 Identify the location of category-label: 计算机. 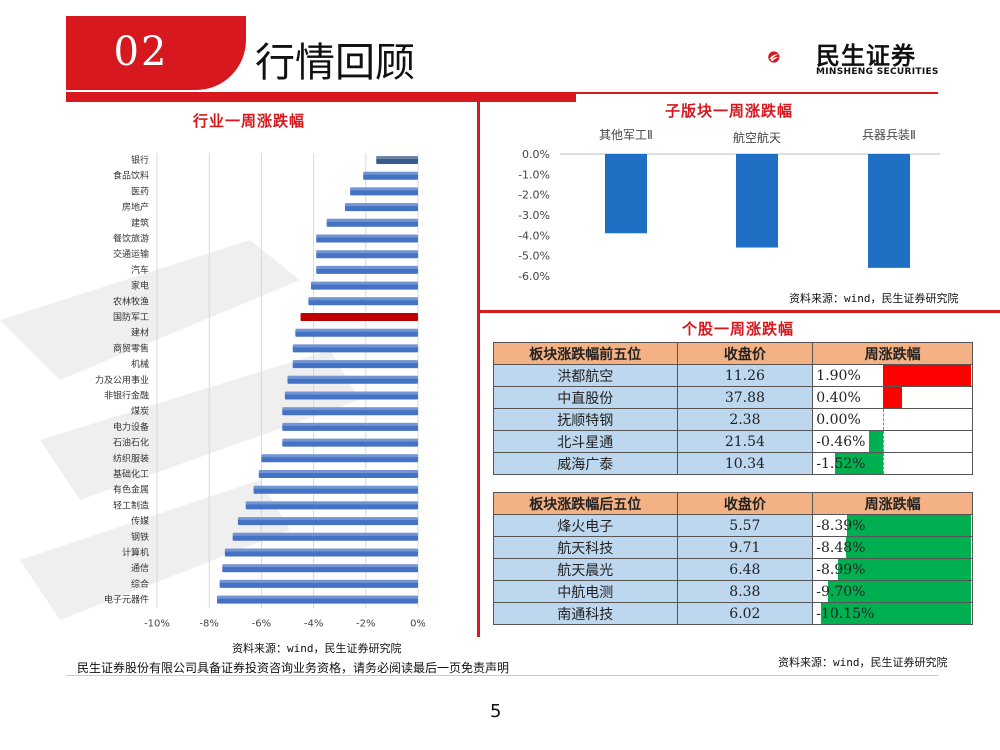
(135, 553).